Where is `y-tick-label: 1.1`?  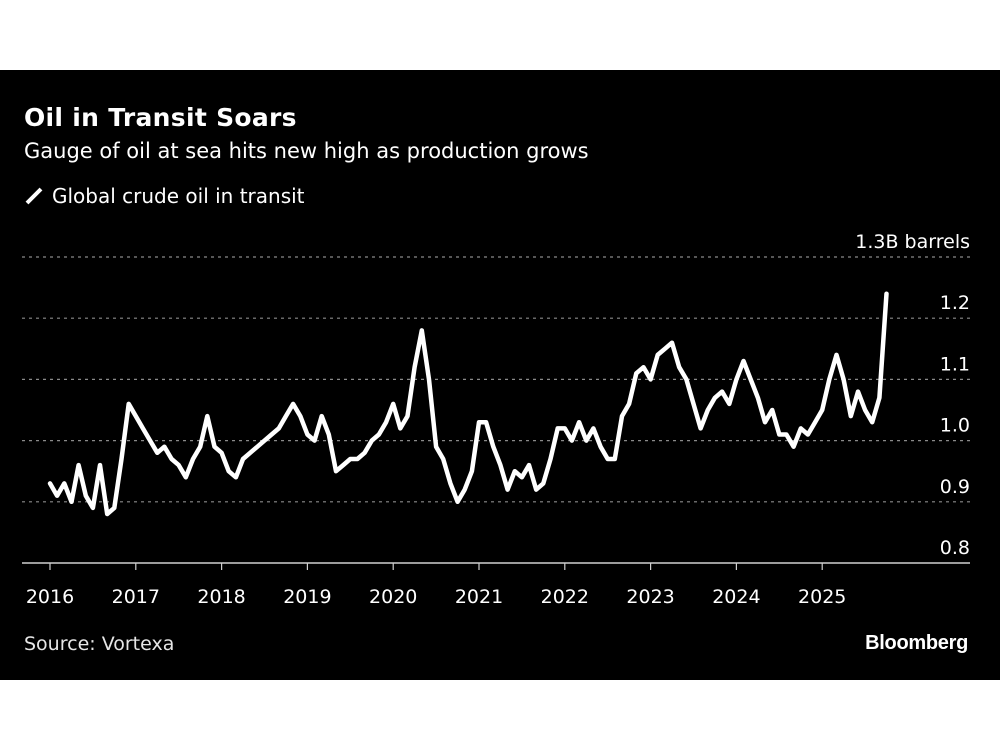 y-tick-label: 1.1 is located at coordinates (955, 364).